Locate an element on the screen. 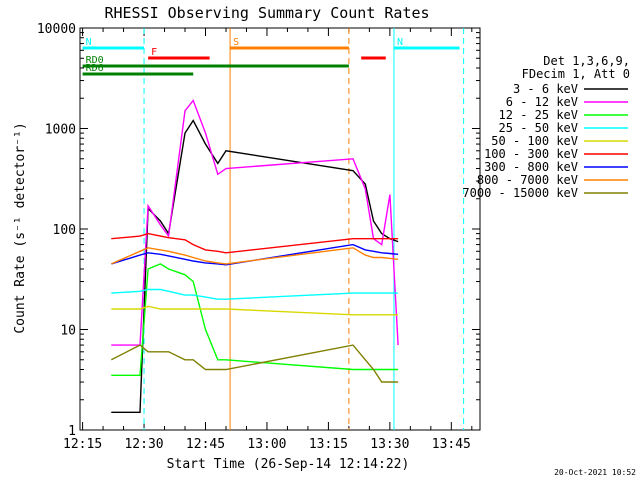 This screenshot has height=480, width=640. legend-entry-label: 100 - 300 keV is located at coordinates (531, 154).